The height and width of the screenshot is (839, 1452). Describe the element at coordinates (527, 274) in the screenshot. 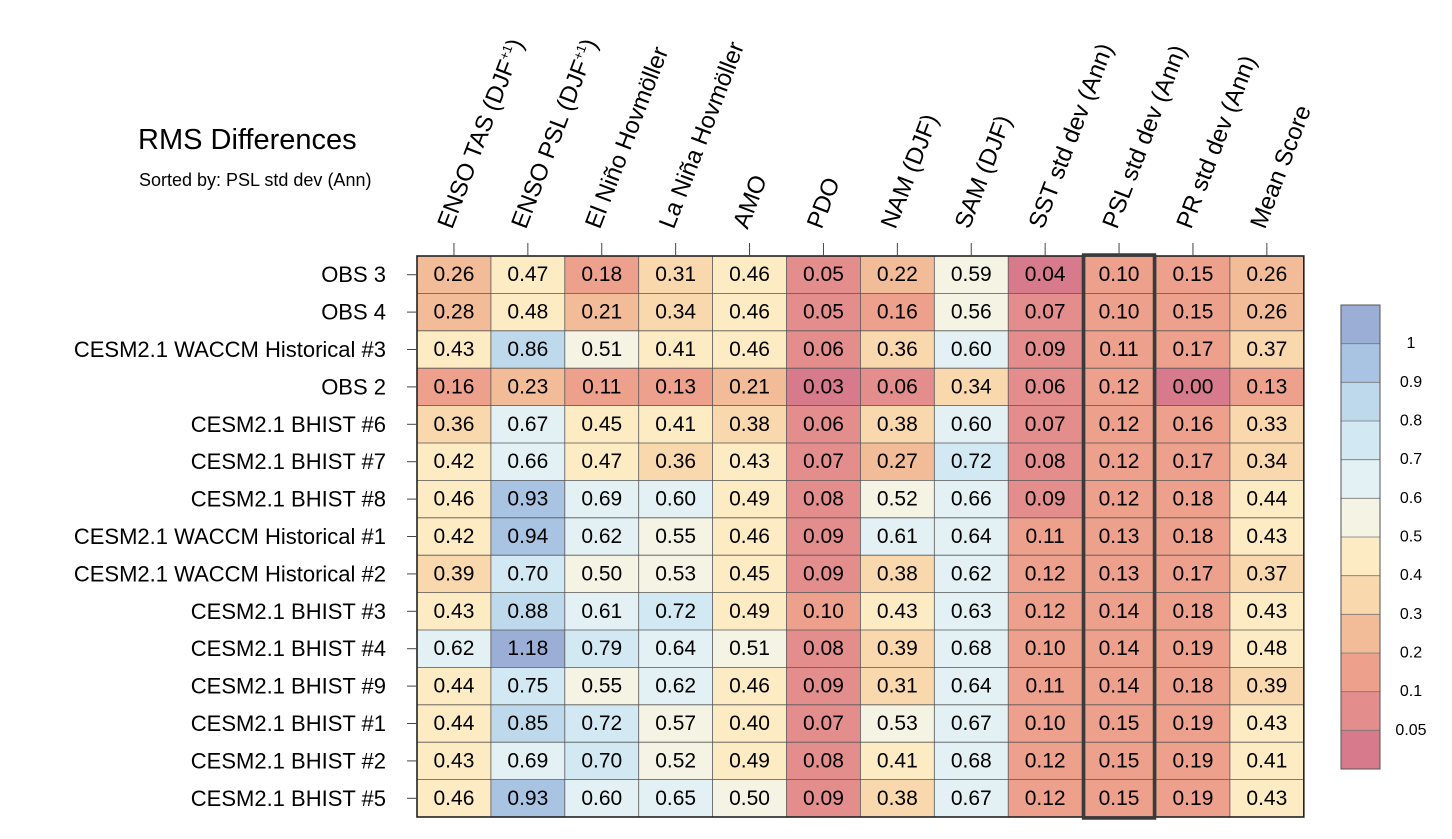

I see `cell-value-label: 0.47` at that location.